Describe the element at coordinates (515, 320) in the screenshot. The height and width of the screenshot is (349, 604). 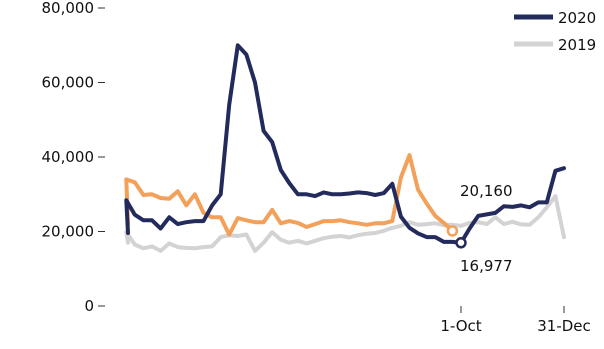
I see `x-axis: 1-Oct 31-Dec` at that location.